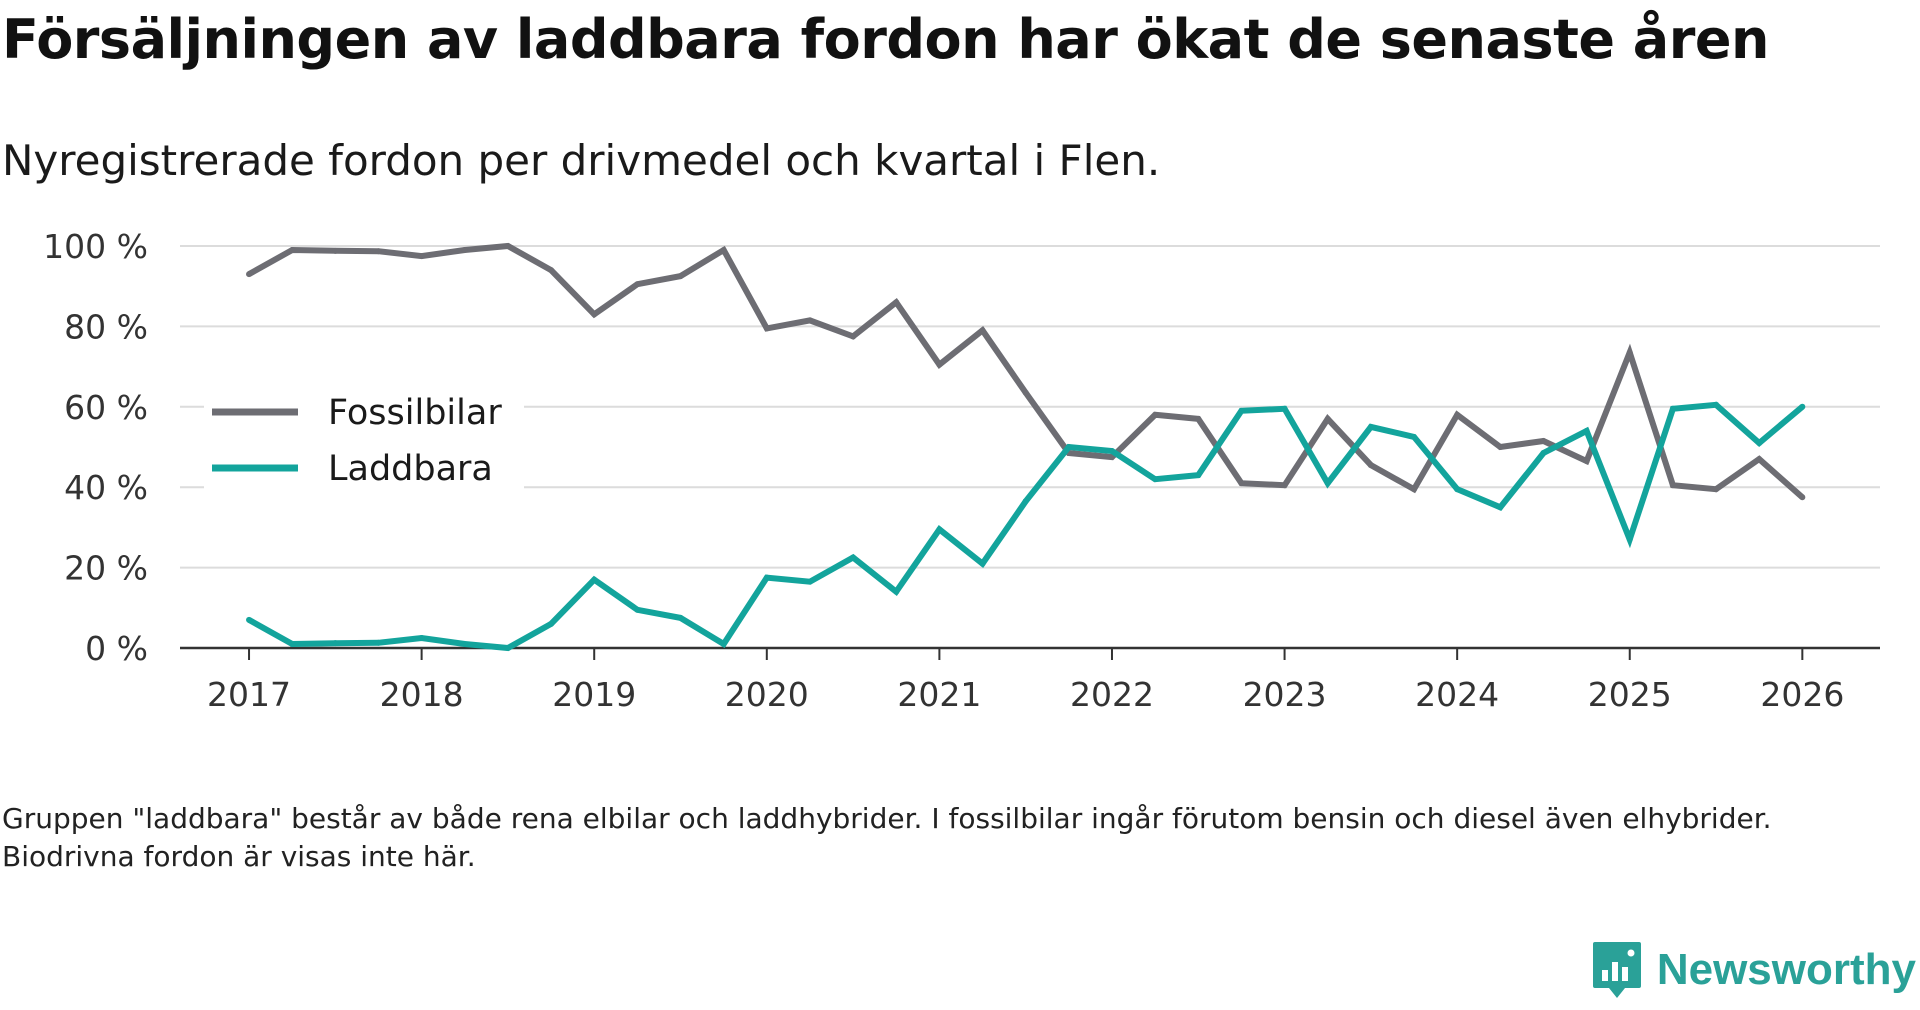 This screenshot has width=1920, height=1010. What do you see at coordinates (422, 694) in the screenshot?
I see `x-tick-label-2018: 2018` at bounding box center [422, 694].